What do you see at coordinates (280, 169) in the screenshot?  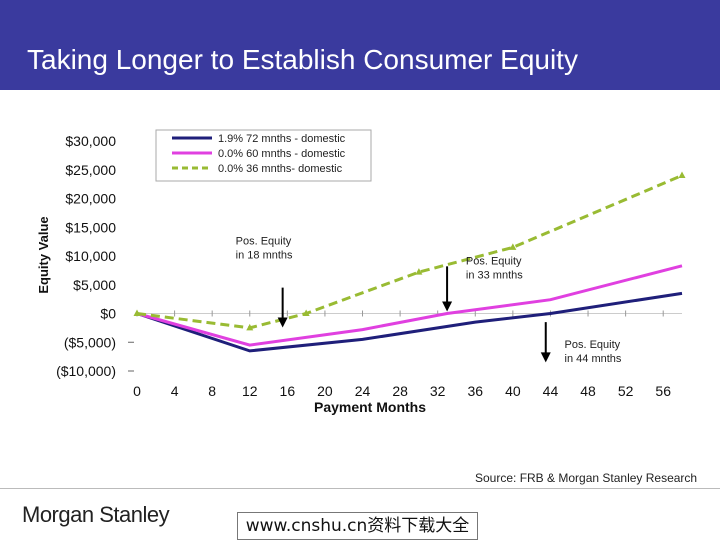 I see `legend-label: 0.0% 36 mnths- domestic` at bounding box center [280, 169].